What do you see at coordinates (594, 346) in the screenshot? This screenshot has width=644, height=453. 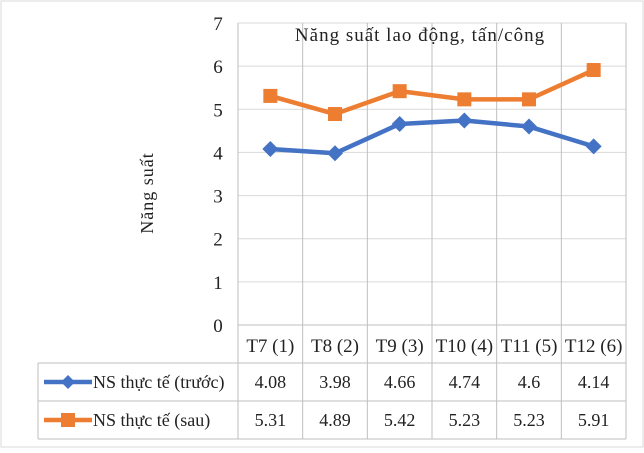 I see `x-tick-label: T12 (6)` at bounding box center [594, 346].